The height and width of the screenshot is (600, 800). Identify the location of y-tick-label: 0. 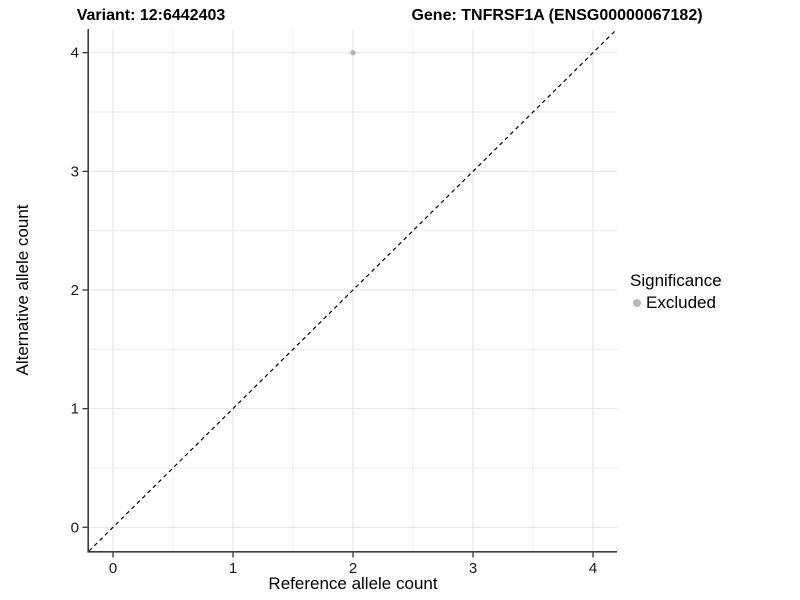
(75, 527).